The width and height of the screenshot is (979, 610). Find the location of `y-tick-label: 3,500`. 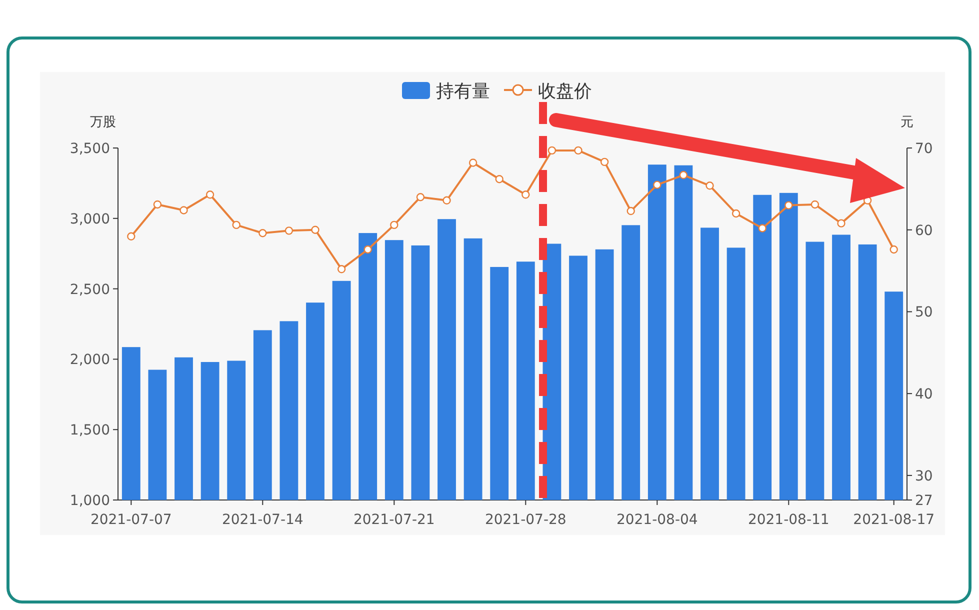

y-tick-label: 3,500 is located at coordinates (90, 149).